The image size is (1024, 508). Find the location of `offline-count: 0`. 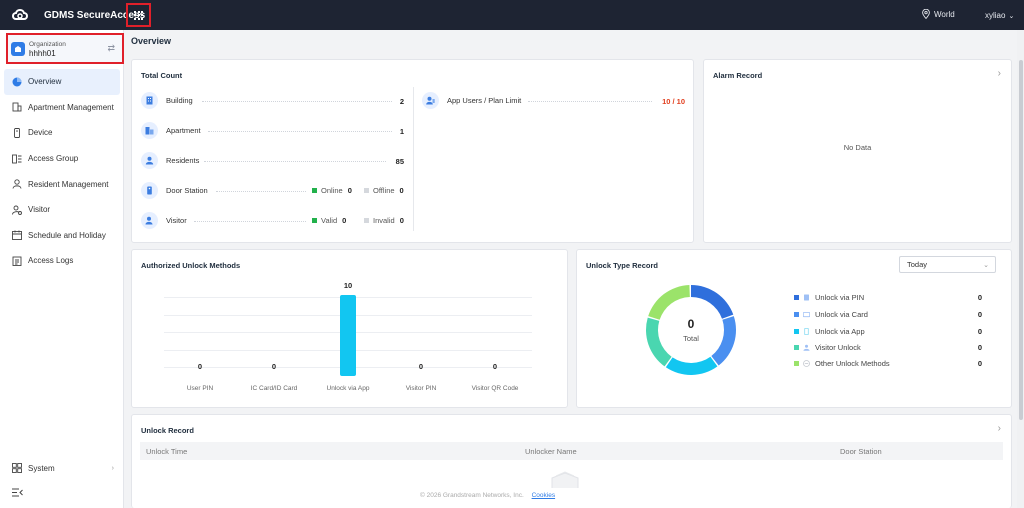

offline-count: 0 is located at coordinates (401, 190).